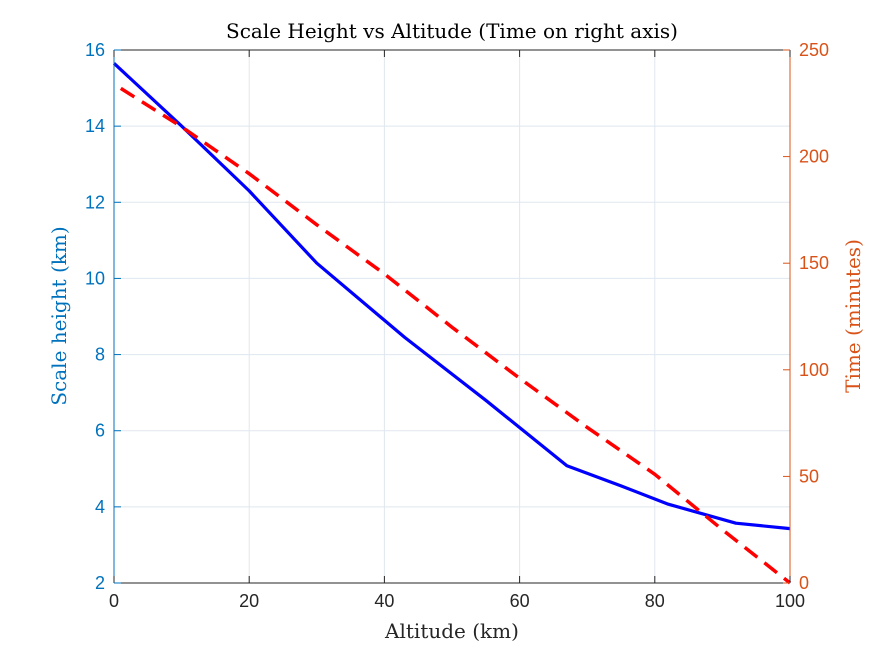  What do you see at coordinates (655, 601) in the screenshot?
I see `x-tick-label: 80` at bounding box center [655, 601].